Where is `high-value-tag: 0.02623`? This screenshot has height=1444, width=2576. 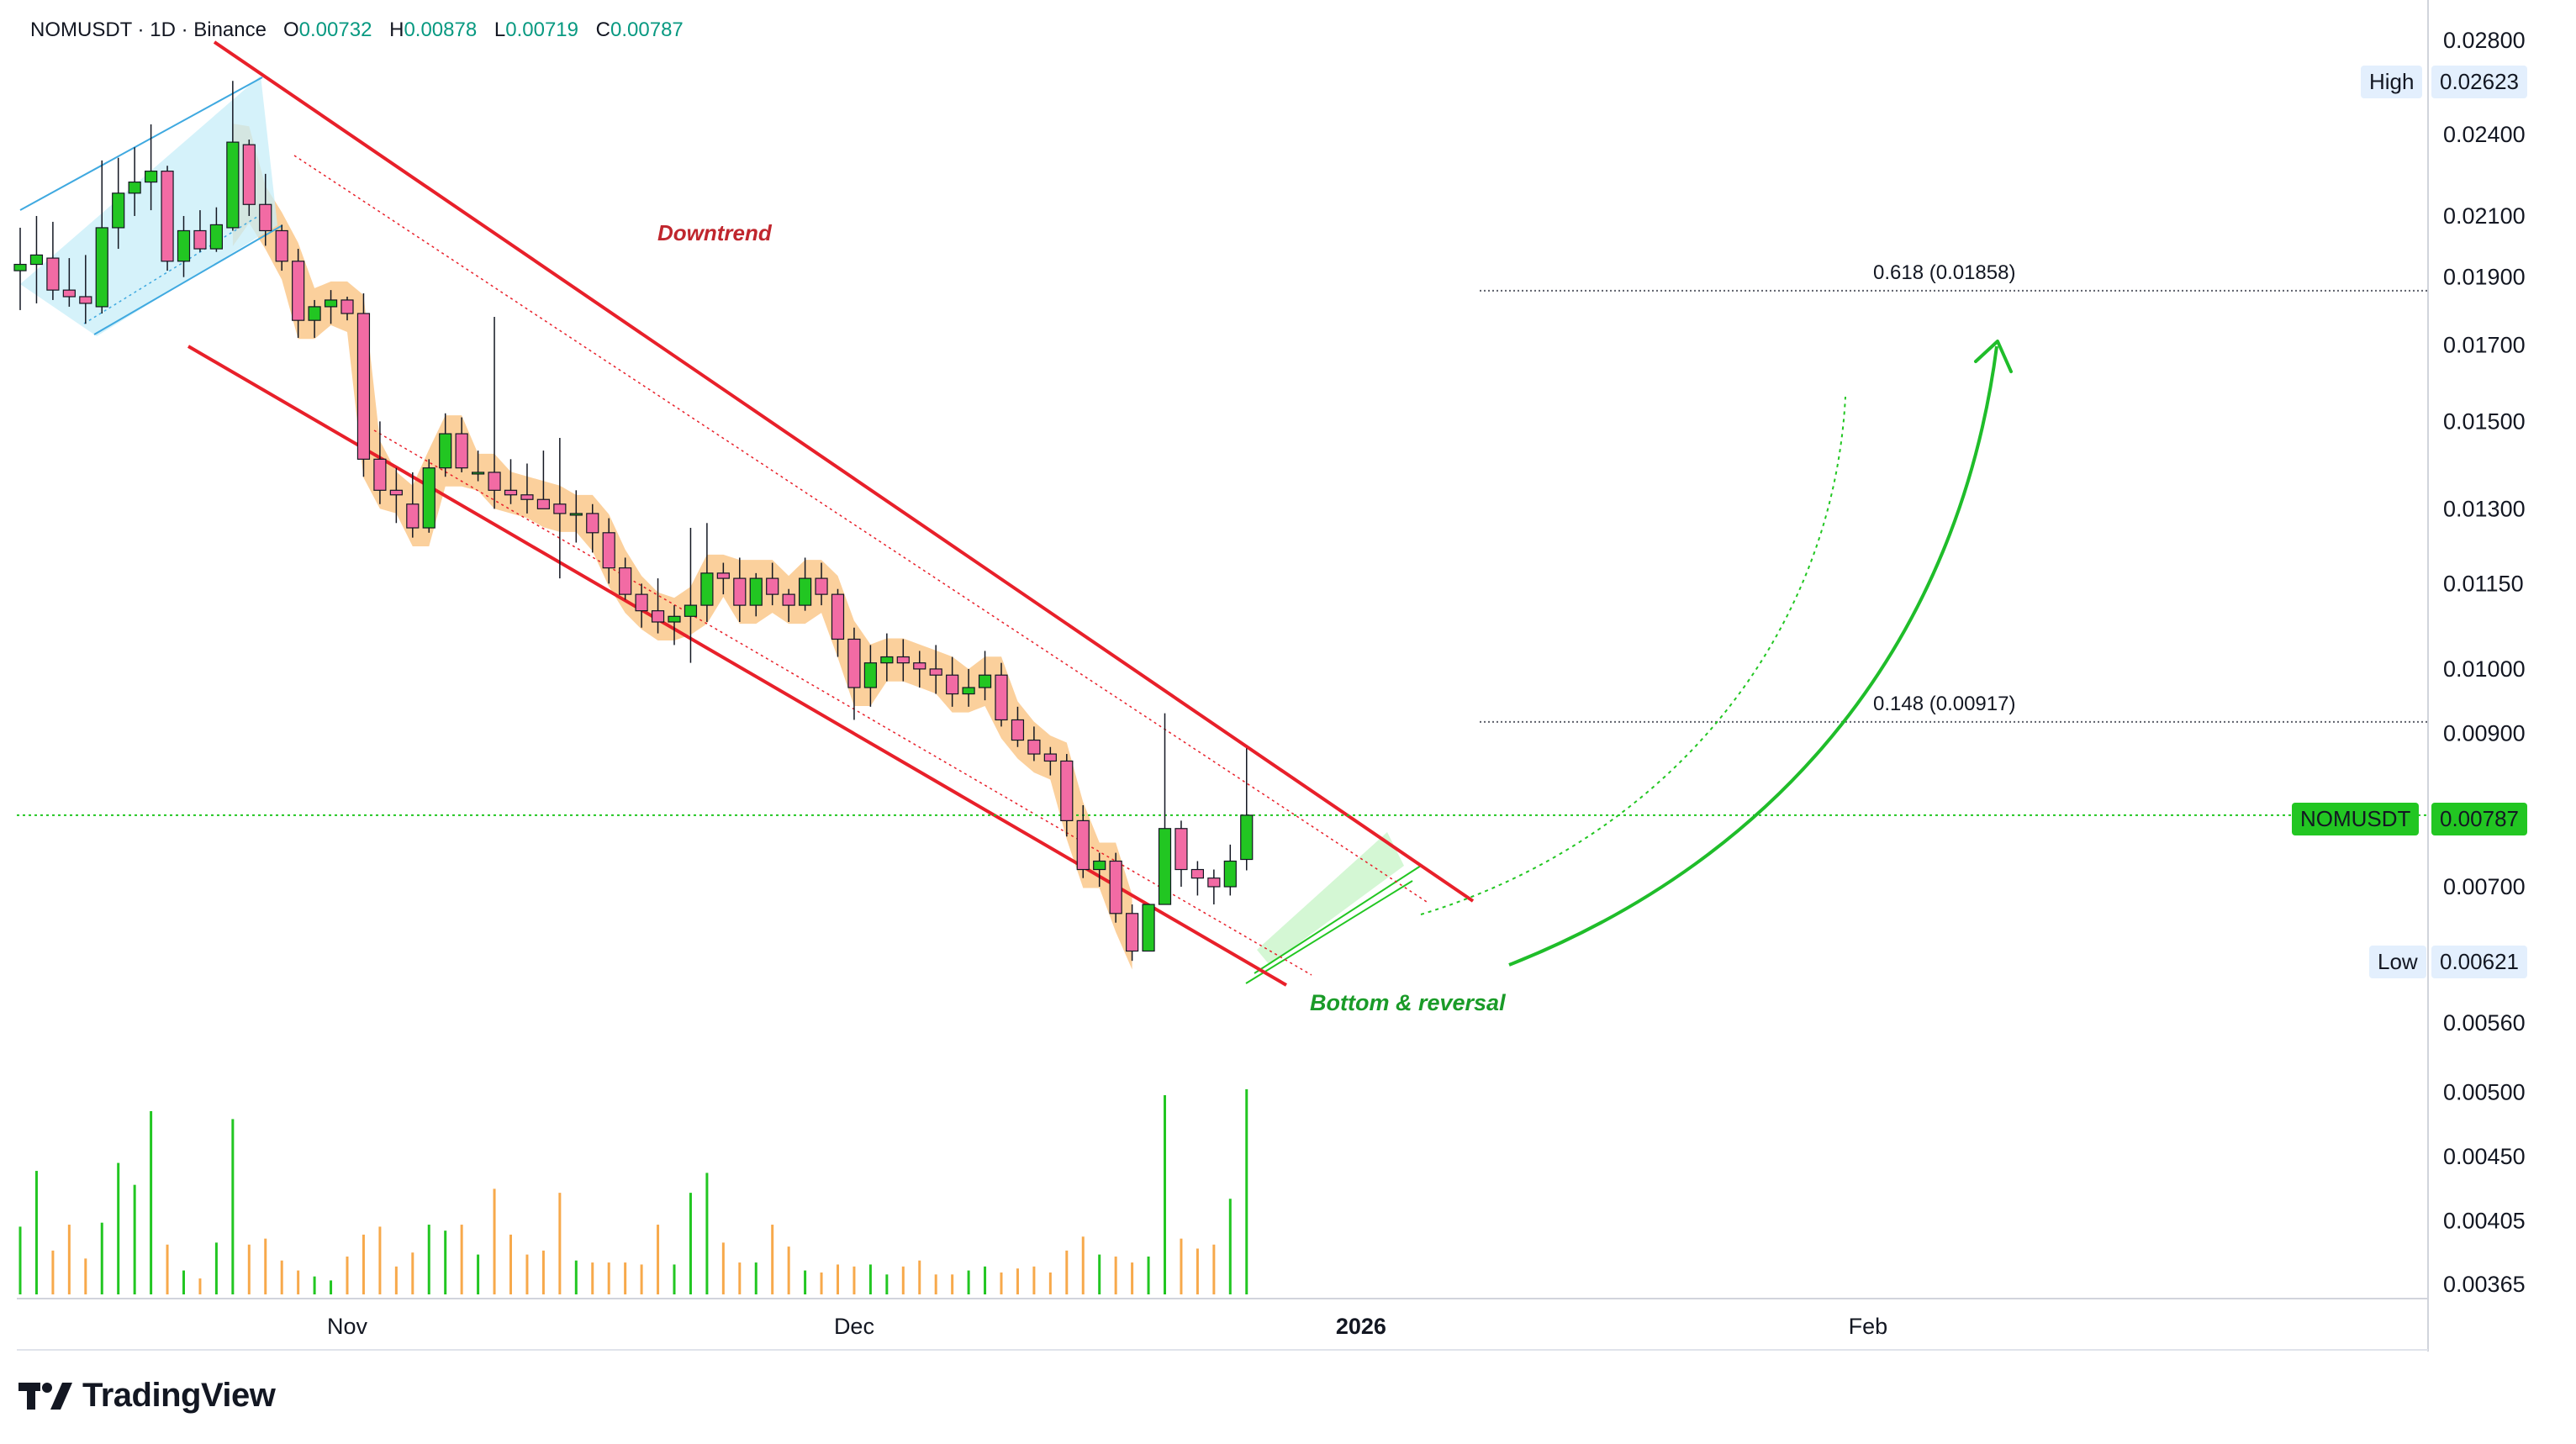 high-value-tag: 0.02623 is located at coordinates (2479, 82).